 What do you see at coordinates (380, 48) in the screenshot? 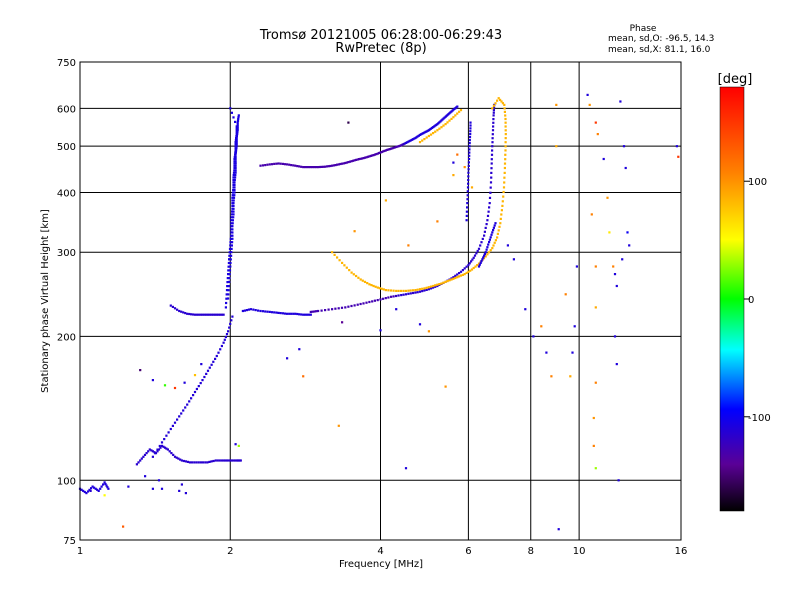
I see `chart-subtitle: RwPretec (8p)` at bounding box center [380, 48].